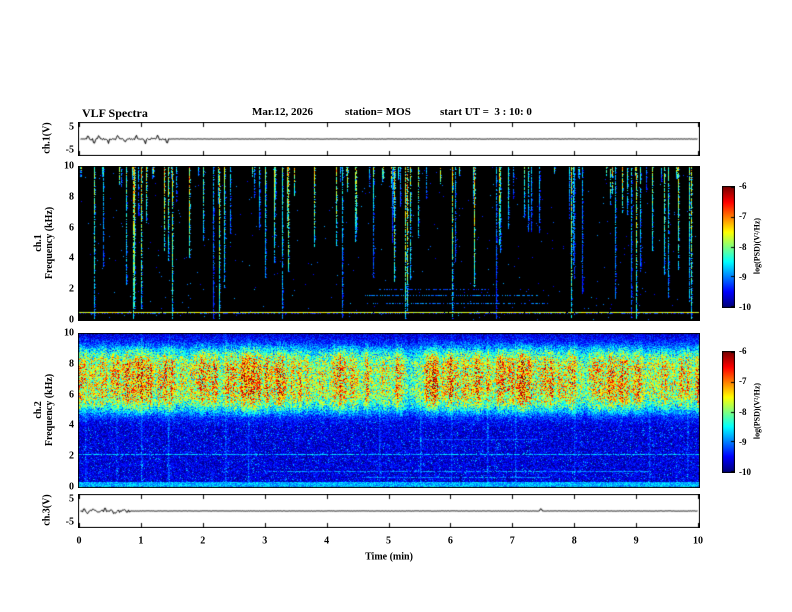  Describe the element at coordinates (512, 541) in the screenshot. I see `tick-label: 7` at that location.